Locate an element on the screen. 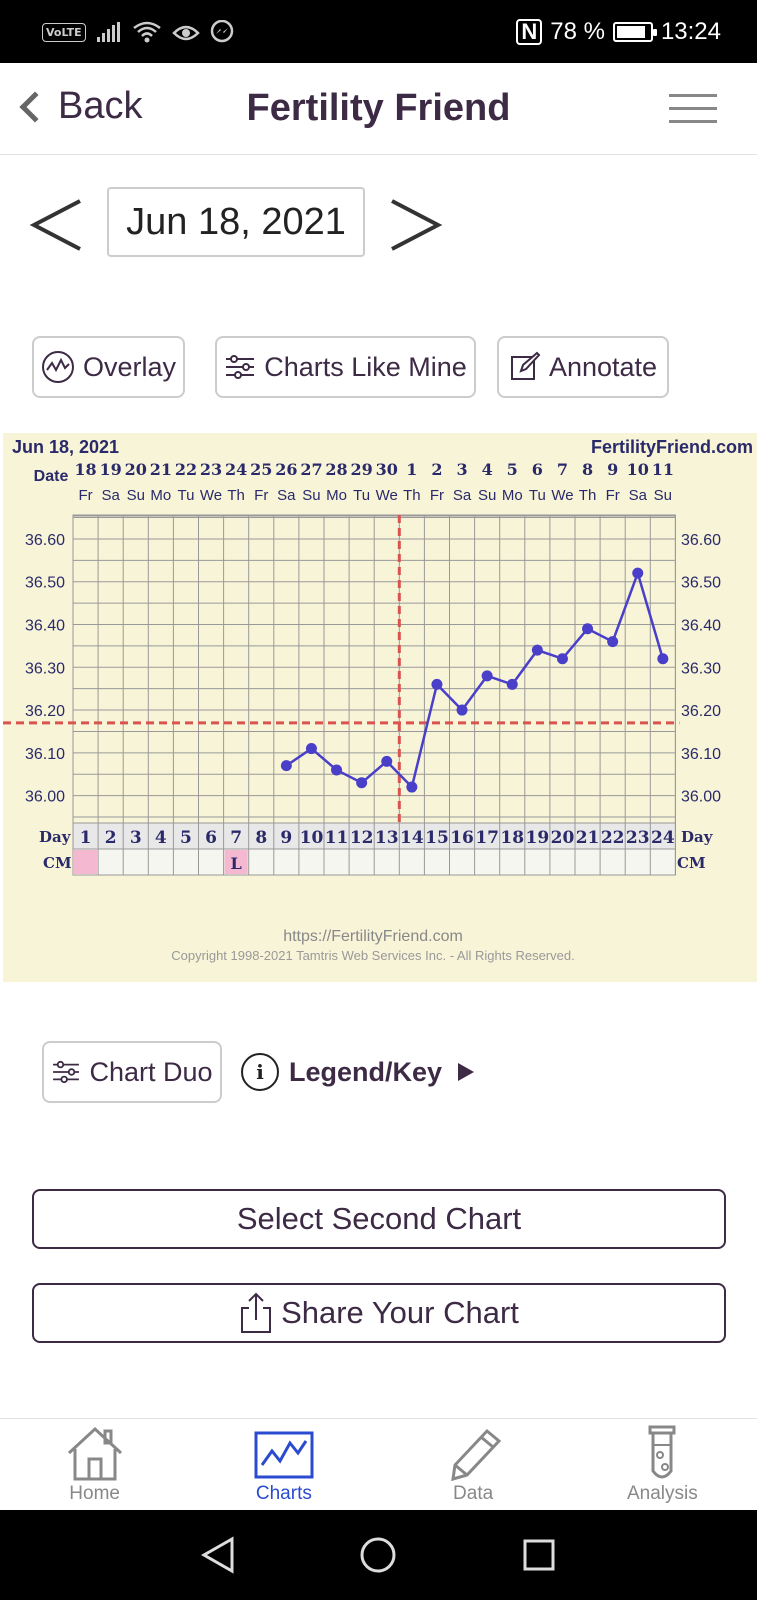  annotate-label: Annotate is located at coordinates (603, 366).